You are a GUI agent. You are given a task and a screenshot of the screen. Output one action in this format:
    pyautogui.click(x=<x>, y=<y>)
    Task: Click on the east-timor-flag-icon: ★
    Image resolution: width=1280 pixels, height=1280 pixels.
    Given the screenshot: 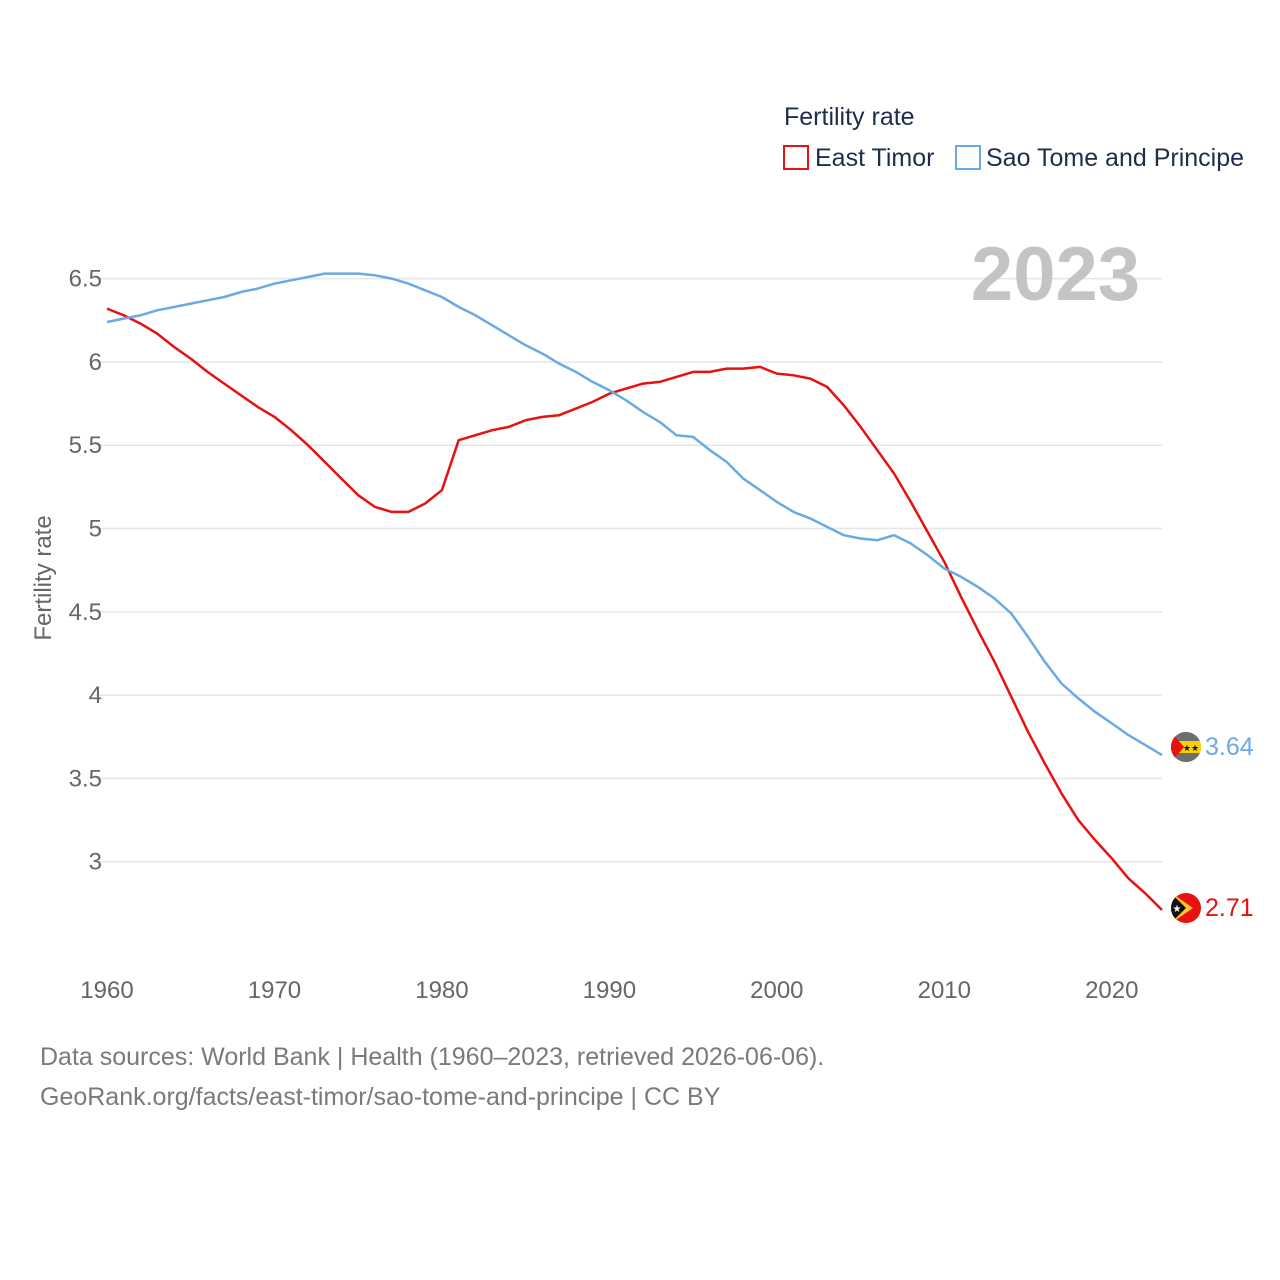 What is the action you would take?
    pyautogui.click(x=1186, y=908)
    